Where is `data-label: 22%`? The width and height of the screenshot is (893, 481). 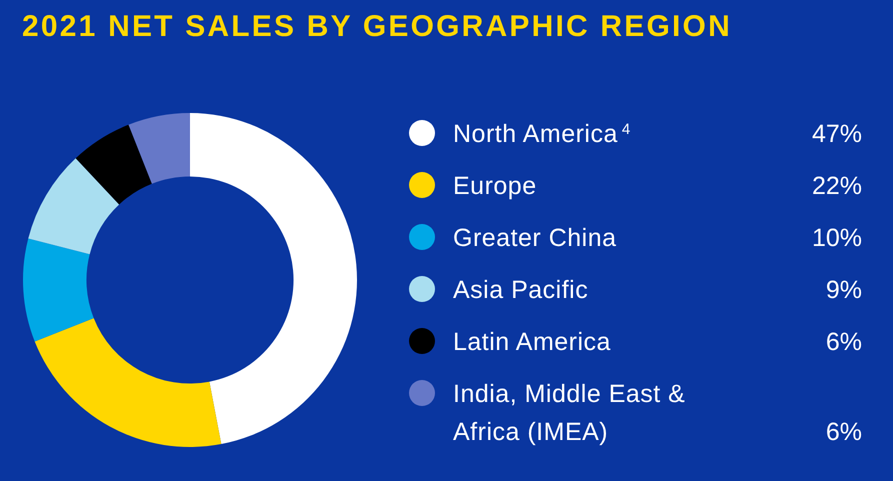 data-label: 22% is located at coordinates (837, 186).